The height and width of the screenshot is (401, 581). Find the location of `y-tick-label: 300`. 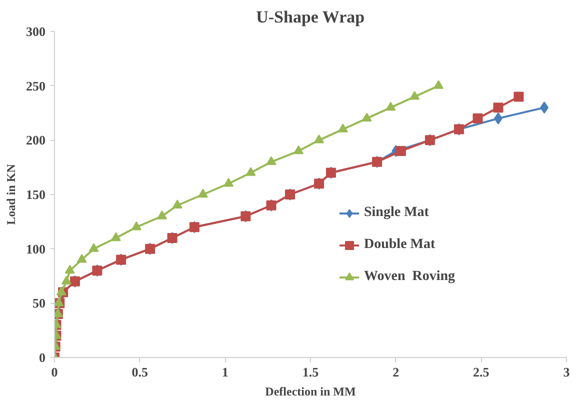

y-tick-label: 300 is located at coordinates (36, 31).